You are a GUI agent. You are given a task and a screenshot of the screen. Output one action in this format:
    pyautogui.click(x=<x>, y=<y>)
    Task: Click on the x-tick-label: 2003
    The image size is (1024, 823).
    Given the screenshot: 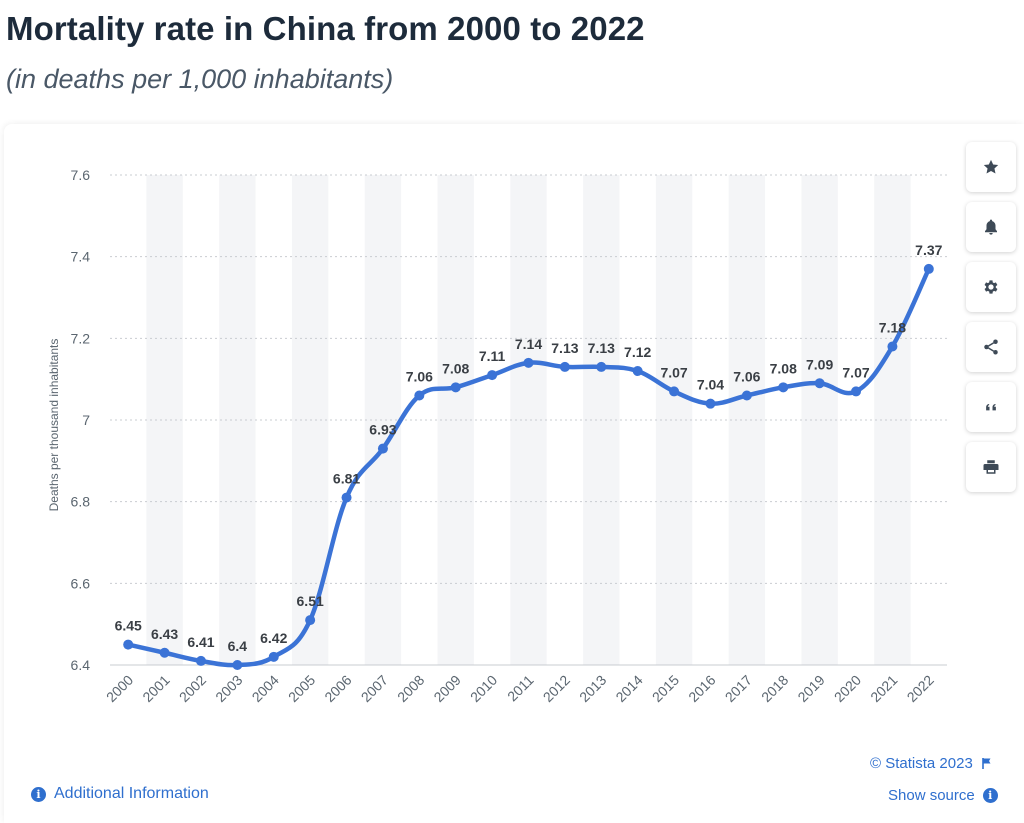 What is the action you would take?
    pyautogui.click(x=228, y=688)
    